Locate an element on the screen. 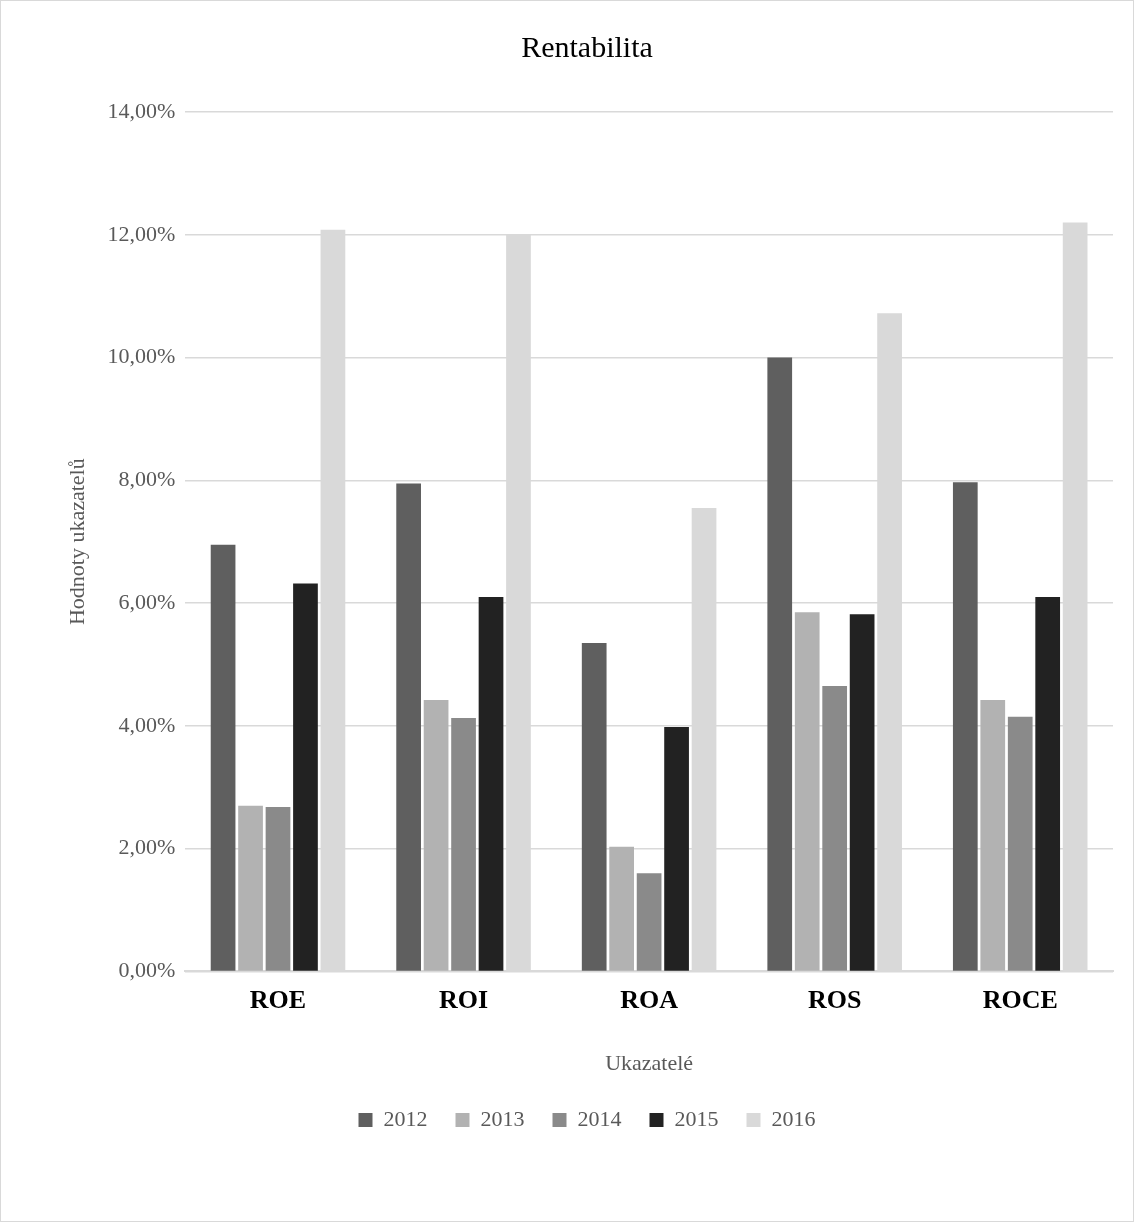 Image resolution: width=1134 pixels, height=1222 pixels. legend-label: 2013 is located at coordinates (502, 1118).